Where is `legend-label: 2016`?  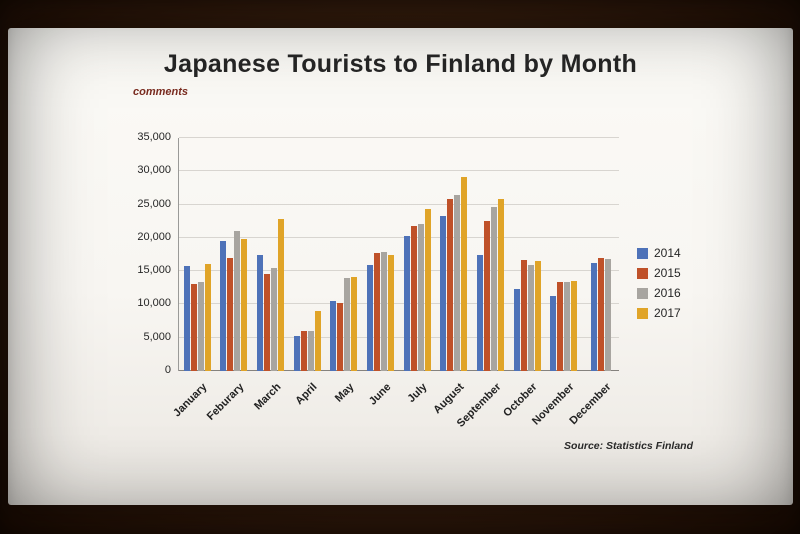 legend-label: 2016 is located at coordinates (667, 293).